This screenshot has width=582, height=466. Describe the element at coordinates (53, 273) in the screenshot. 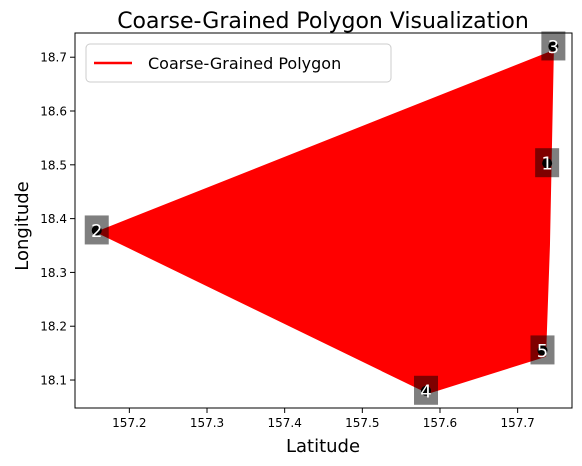

I see `y-tick-label: 18.3` at that location.